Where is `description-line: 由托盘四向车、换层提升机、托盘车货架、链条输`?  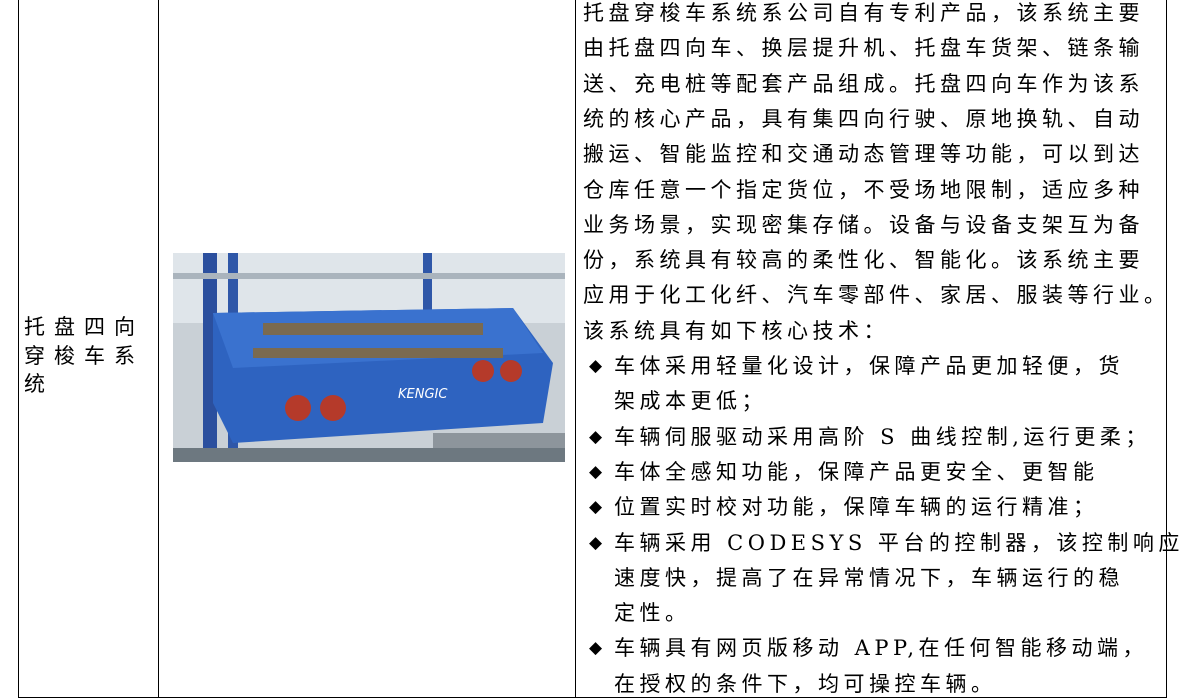 description-line: 由托盘四向车、换层提升机、托盘车货架、链条输 is located at coordinates (863, 48).